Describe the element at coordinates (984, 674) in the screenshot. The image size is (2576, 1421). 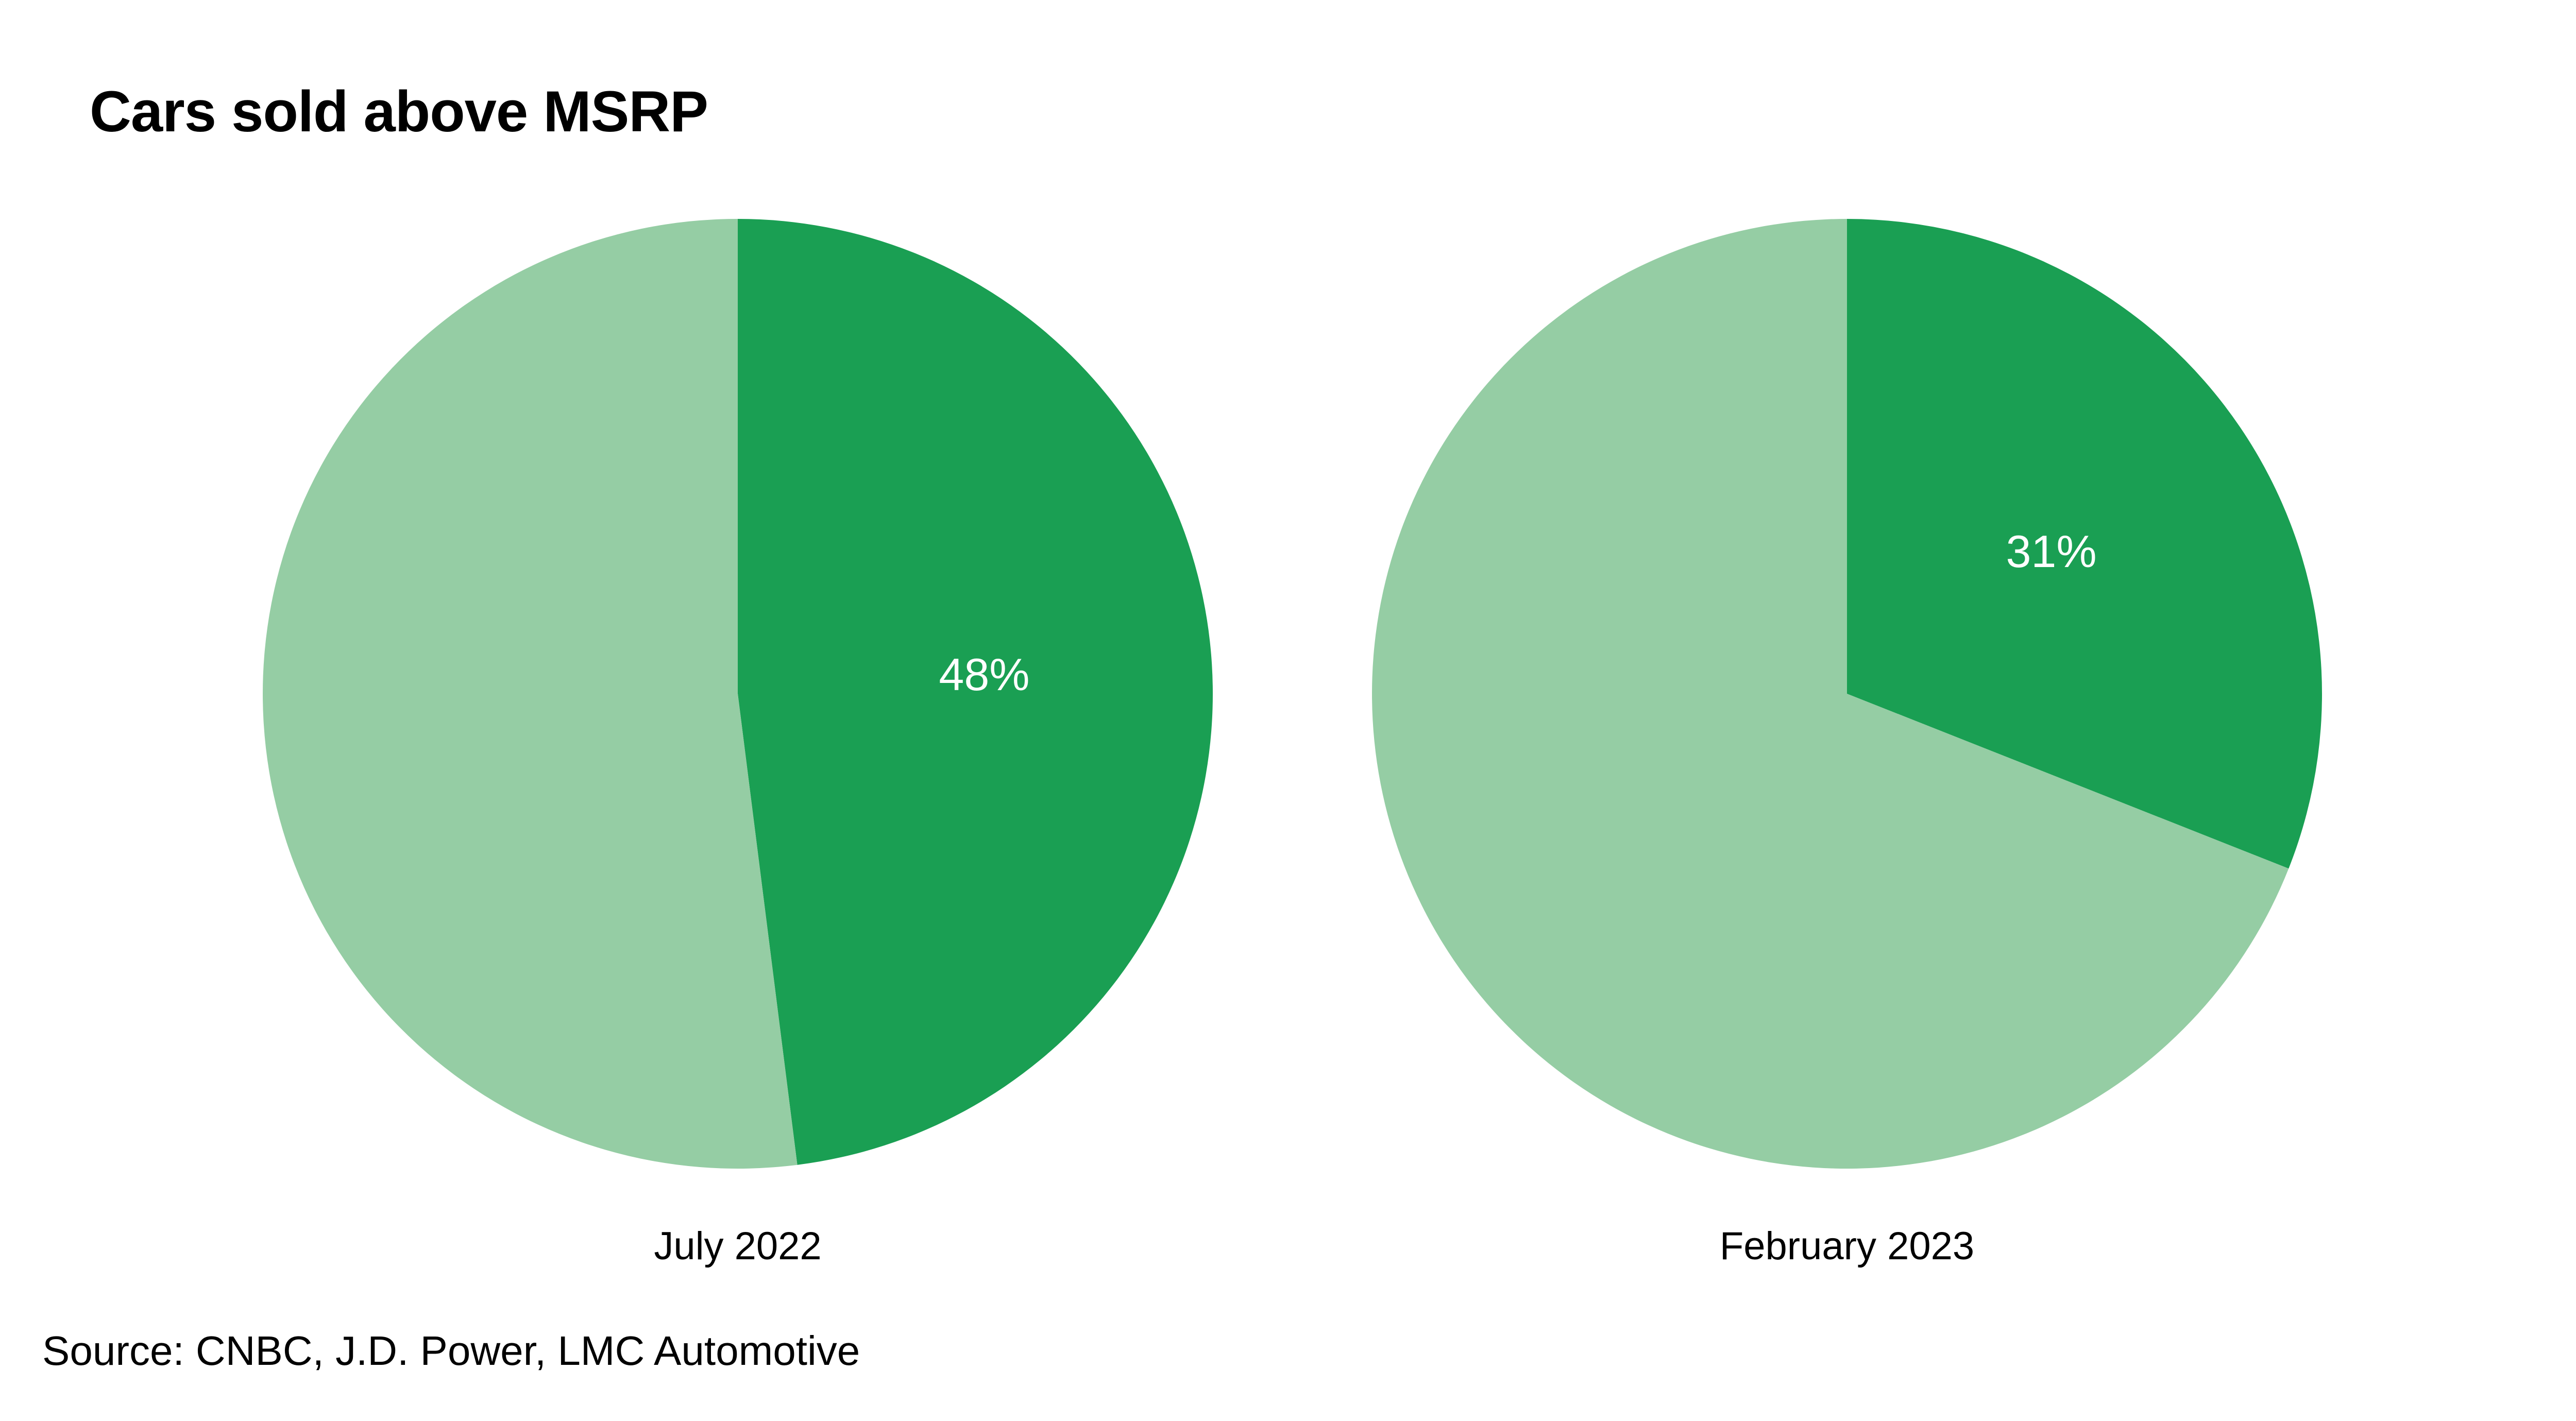
I see `pie-slice-label-july-2022: 48%` at that location.